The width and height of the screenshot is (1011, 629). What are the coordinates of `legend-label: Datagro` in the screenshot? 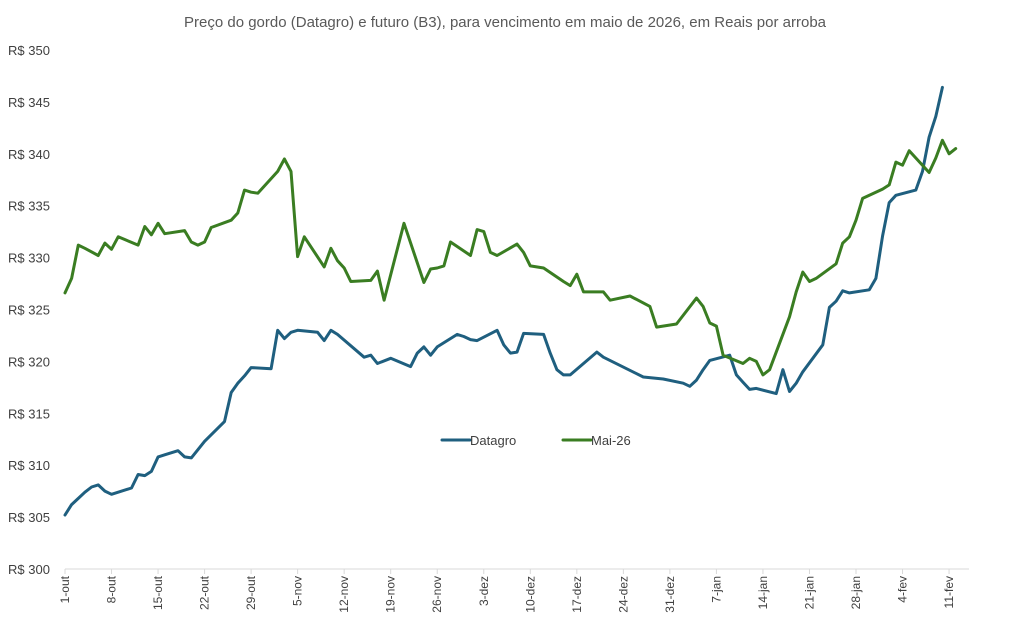 It's located at (493, 440).